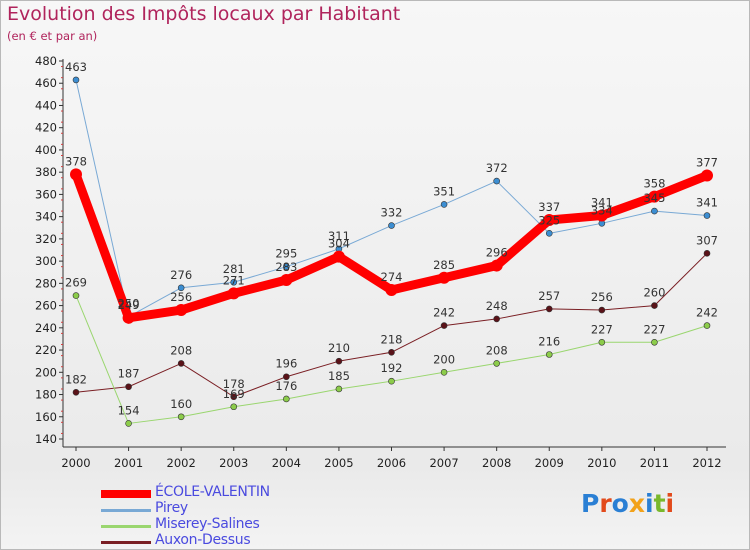 This screenshot has width=750, height=550. I want to click on logo-letter: x, so click(636, 503).